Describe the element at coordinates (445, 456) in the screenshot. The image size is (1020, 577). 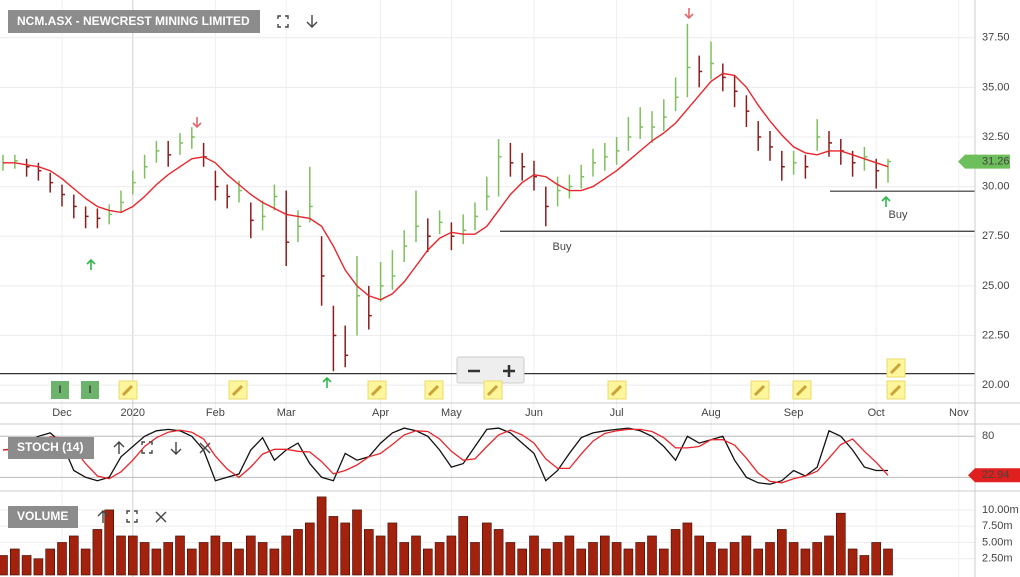
I see `line` at that location.